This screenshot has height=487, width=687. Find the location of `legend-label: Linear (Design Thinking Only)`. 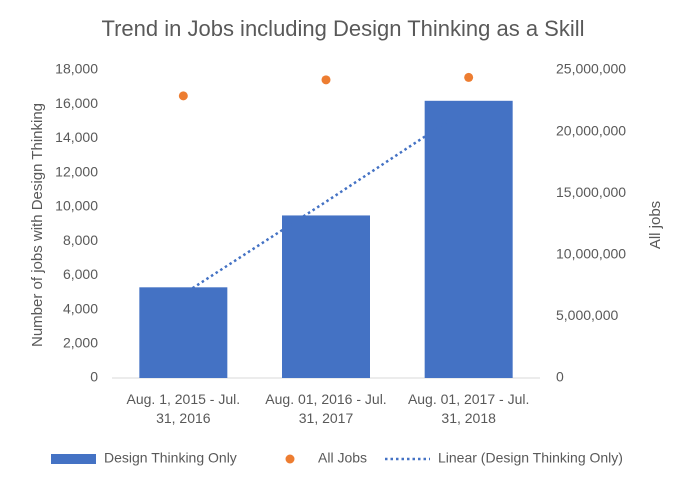

legend-label: Linear (Design Thinking Only) is located at coordinates (530, 458).